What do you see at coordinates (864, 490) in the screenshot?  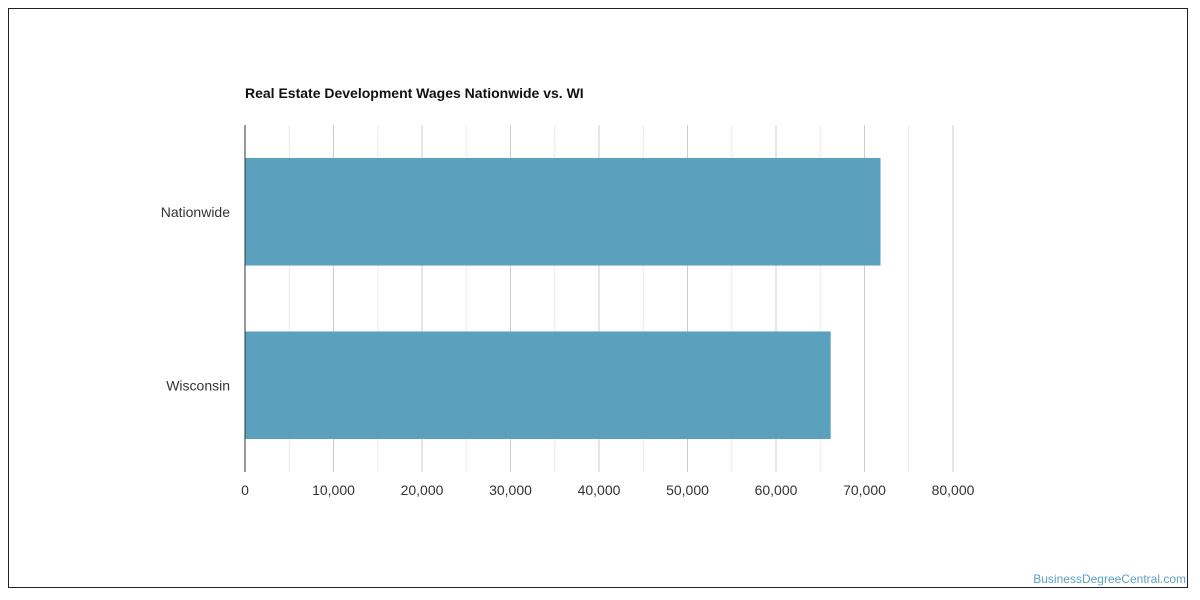 I see `x-tick-label: 70,000` at bounding box center [864, 490].